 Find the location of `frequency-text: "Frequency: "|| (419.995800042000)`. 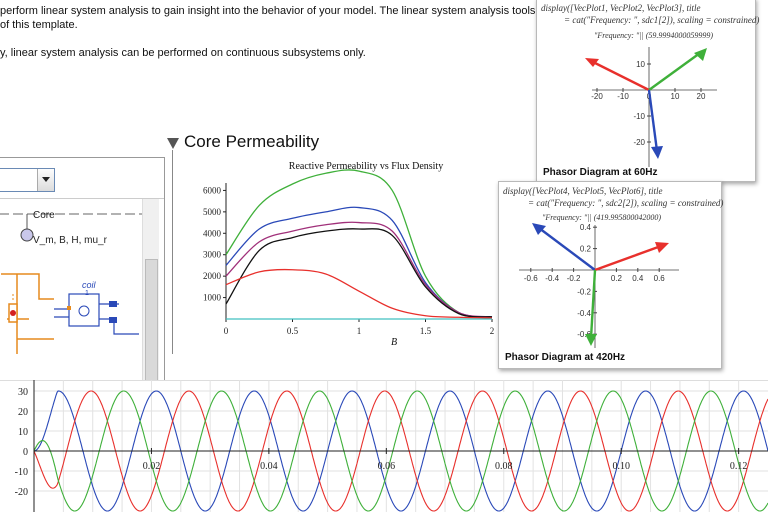

frequency-text: "Frequency: "|| (419.995800042000) is located at coordinates (602, 217).